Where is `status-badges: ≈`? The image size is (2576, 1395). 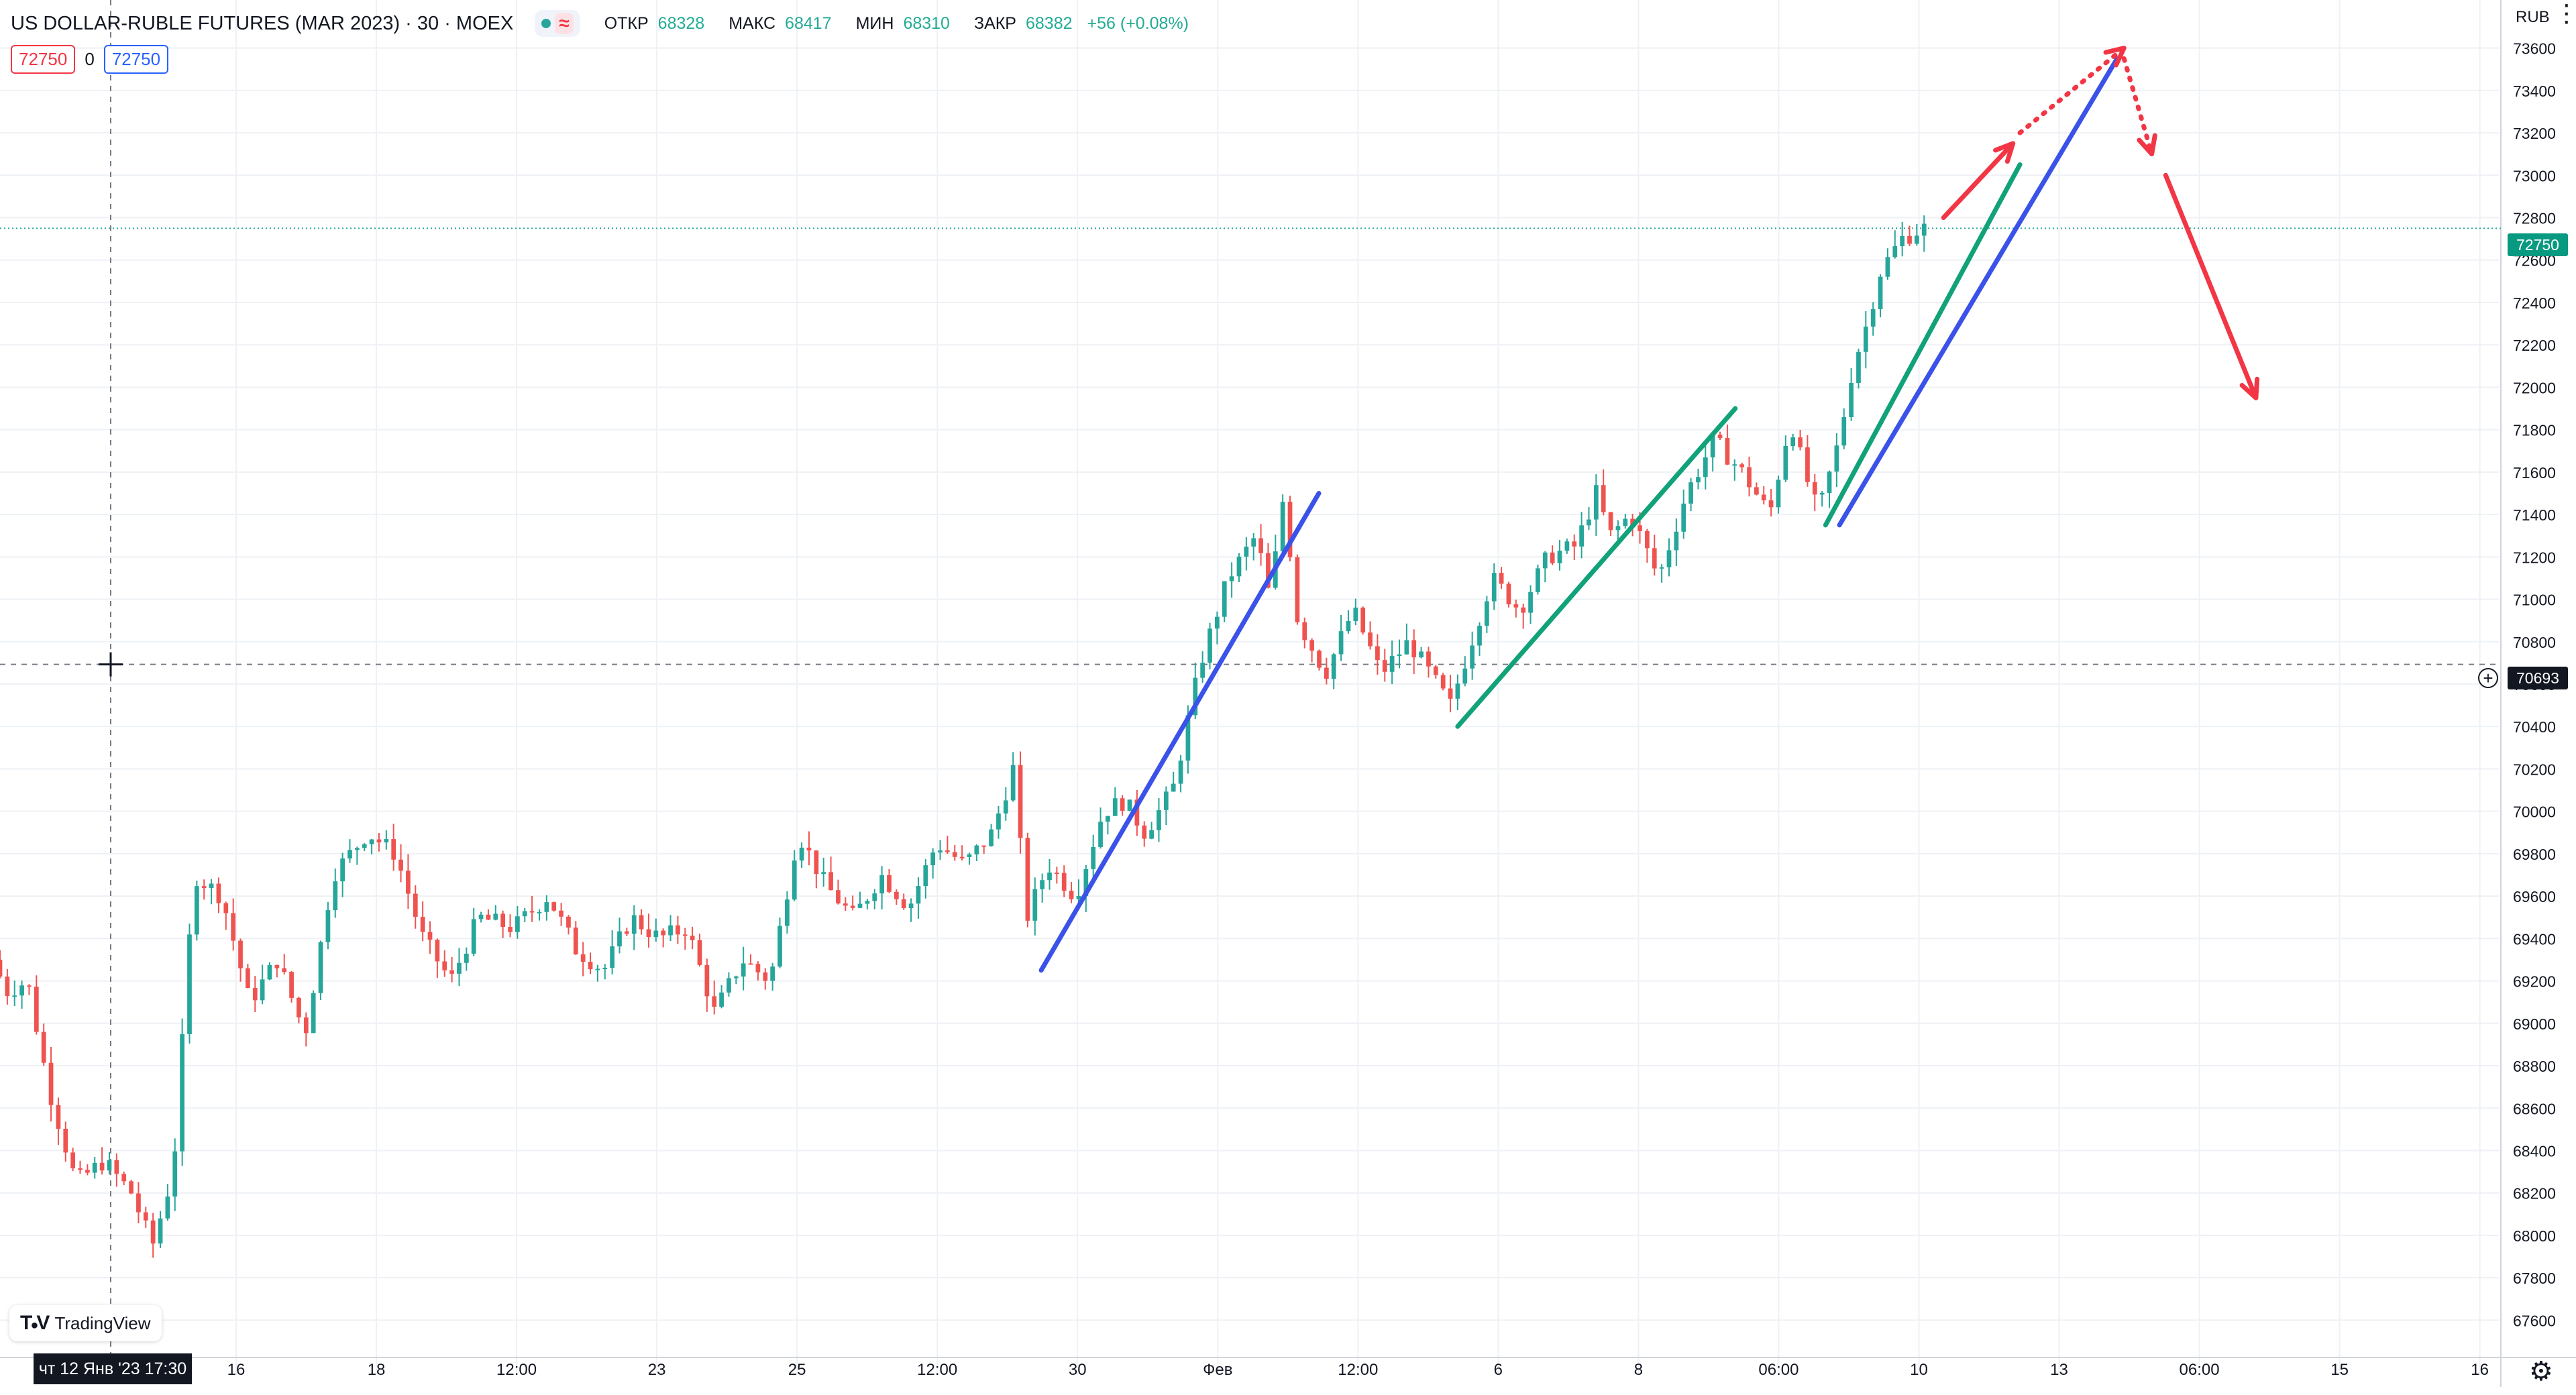
status-badges: ≈ is located at coordinates (557, 23).